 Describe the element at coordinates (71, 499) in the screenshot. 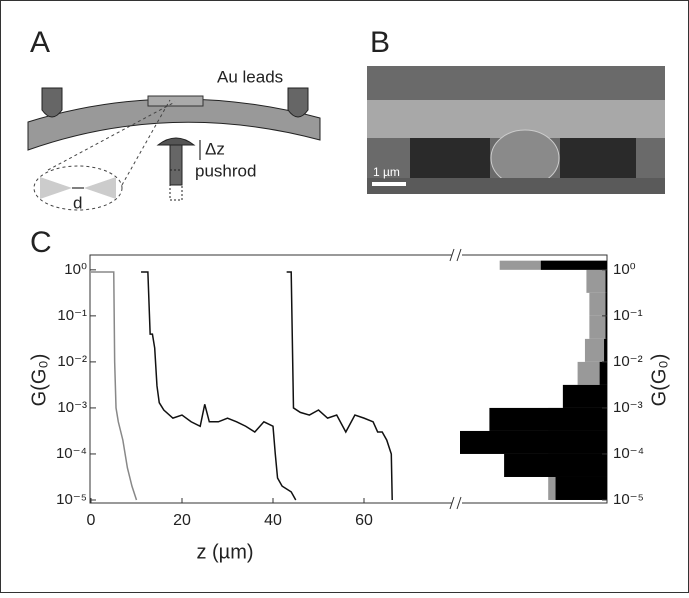

I see `y-tick-label: 10⁻⁵` at that location.